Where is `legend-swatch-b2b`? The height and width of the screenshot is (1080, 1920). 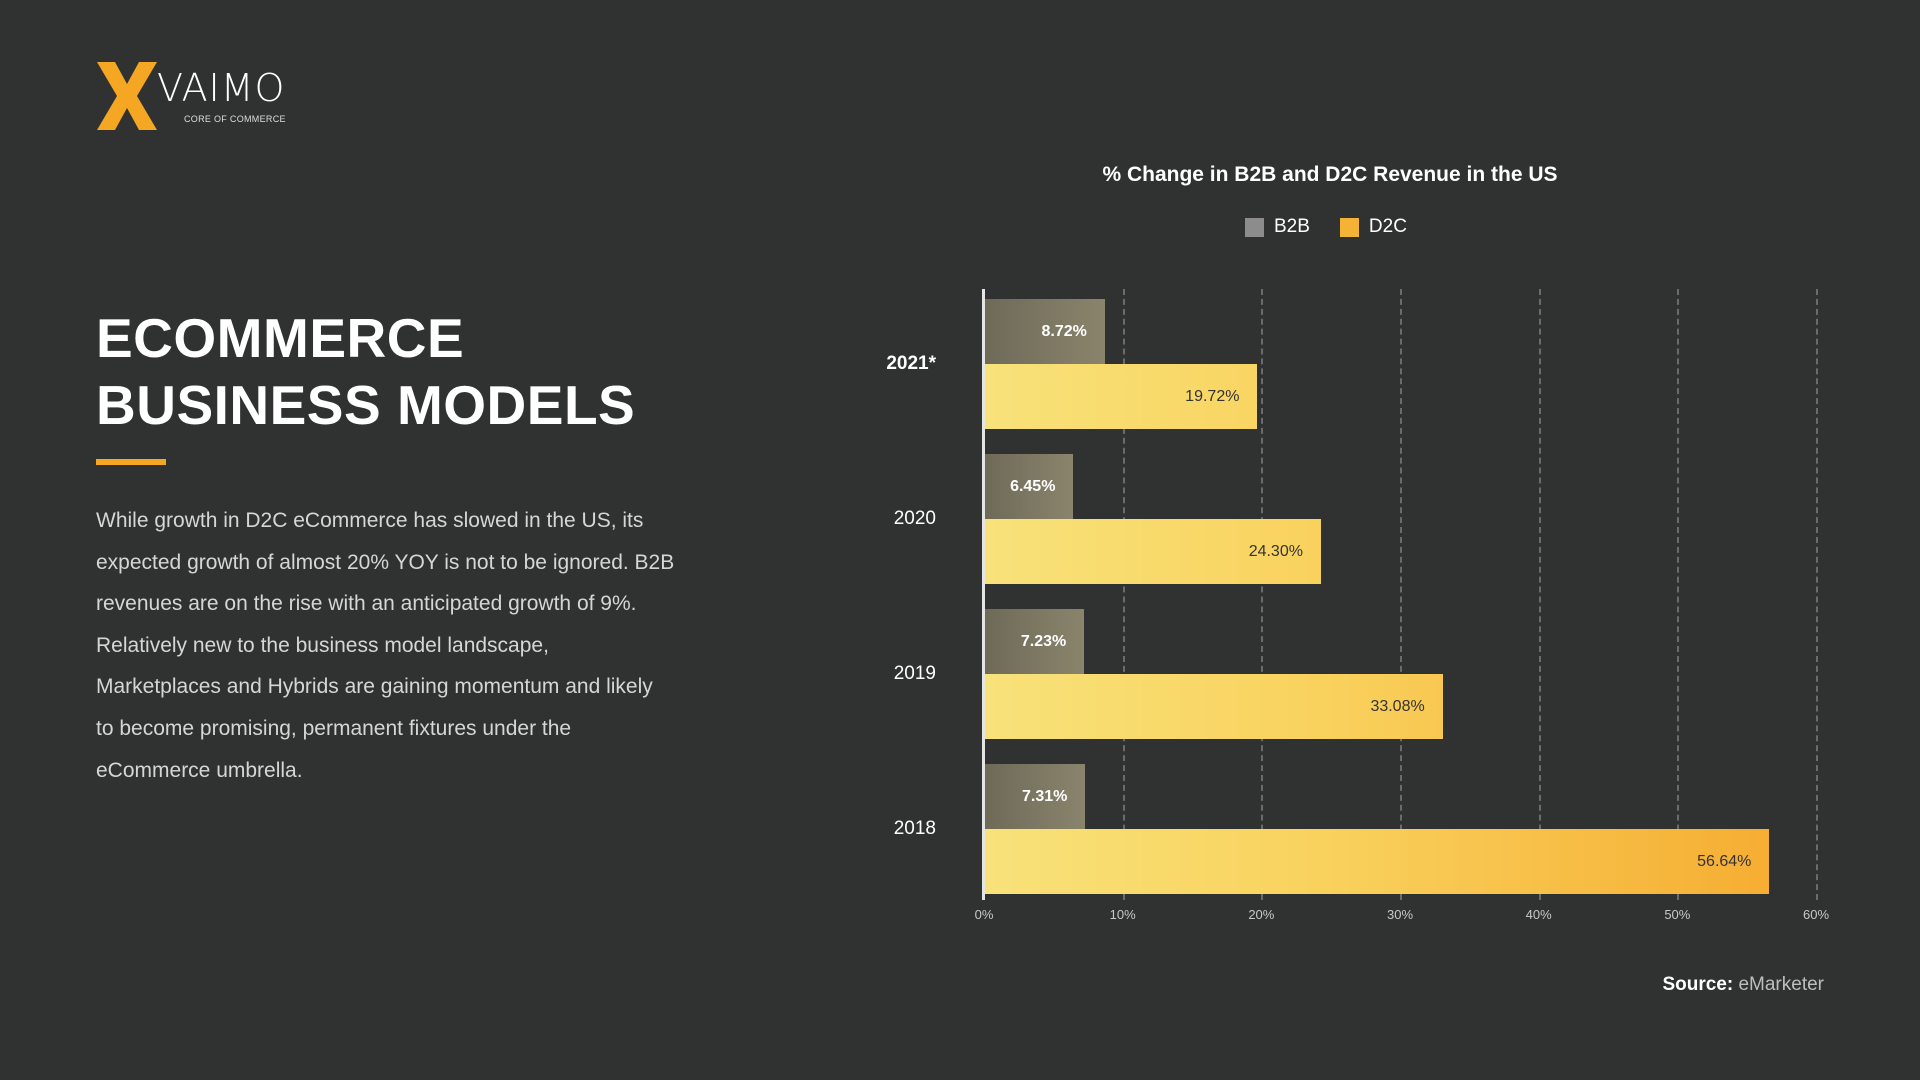
legend-swatch-b2b is located at coordinates (1254, 227).